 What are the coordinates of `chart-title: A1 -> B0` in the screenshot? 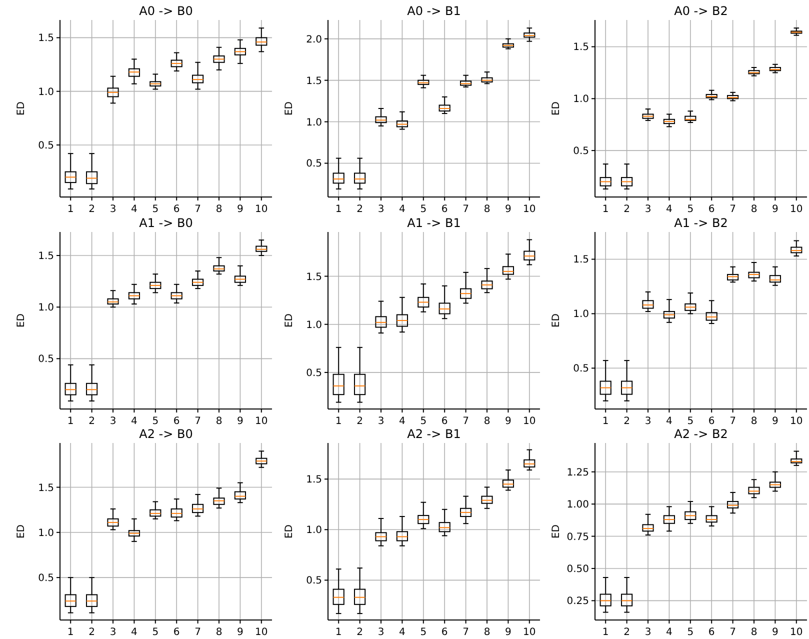 It's located at (166, 223).